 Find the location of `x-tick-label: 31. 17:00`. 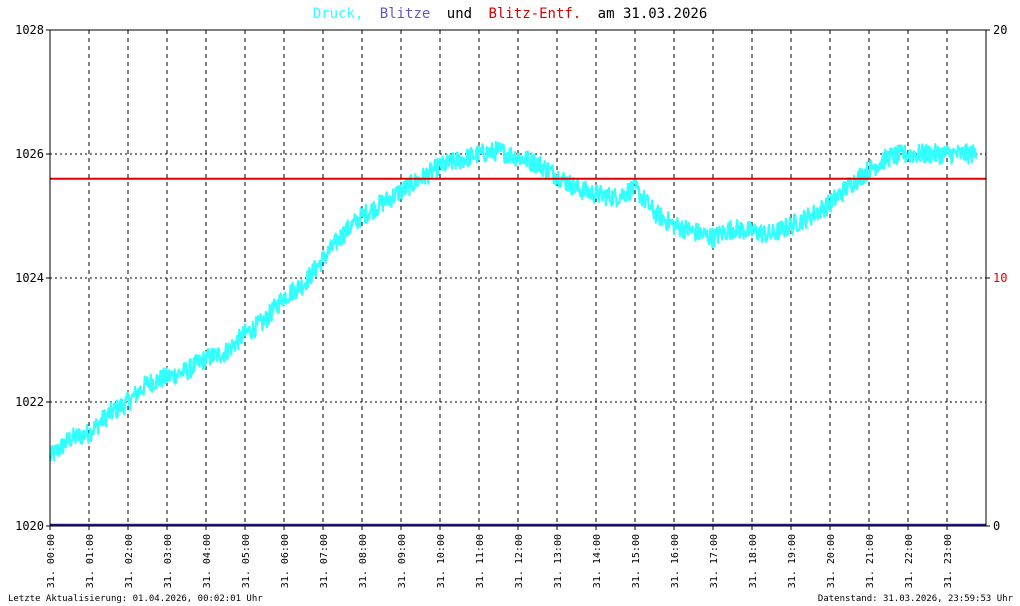

x-tick-label: 31. 17:00 is located at coordinates (714, 561).